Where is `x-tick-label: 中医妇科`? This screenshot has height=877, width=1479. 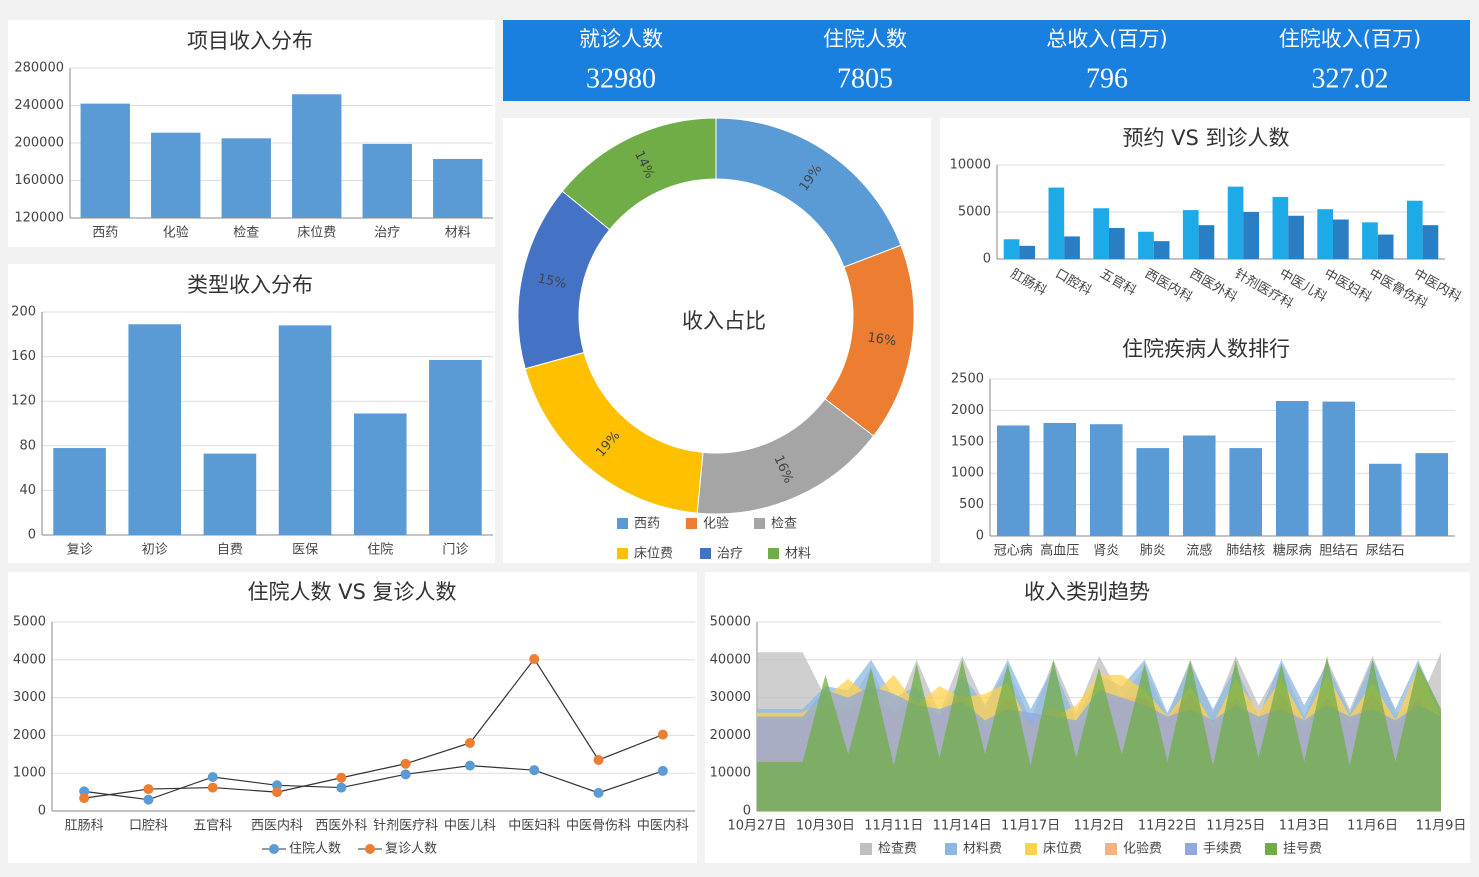
x-tick-label: 中医妇科 is located at coordinates (534, 826).